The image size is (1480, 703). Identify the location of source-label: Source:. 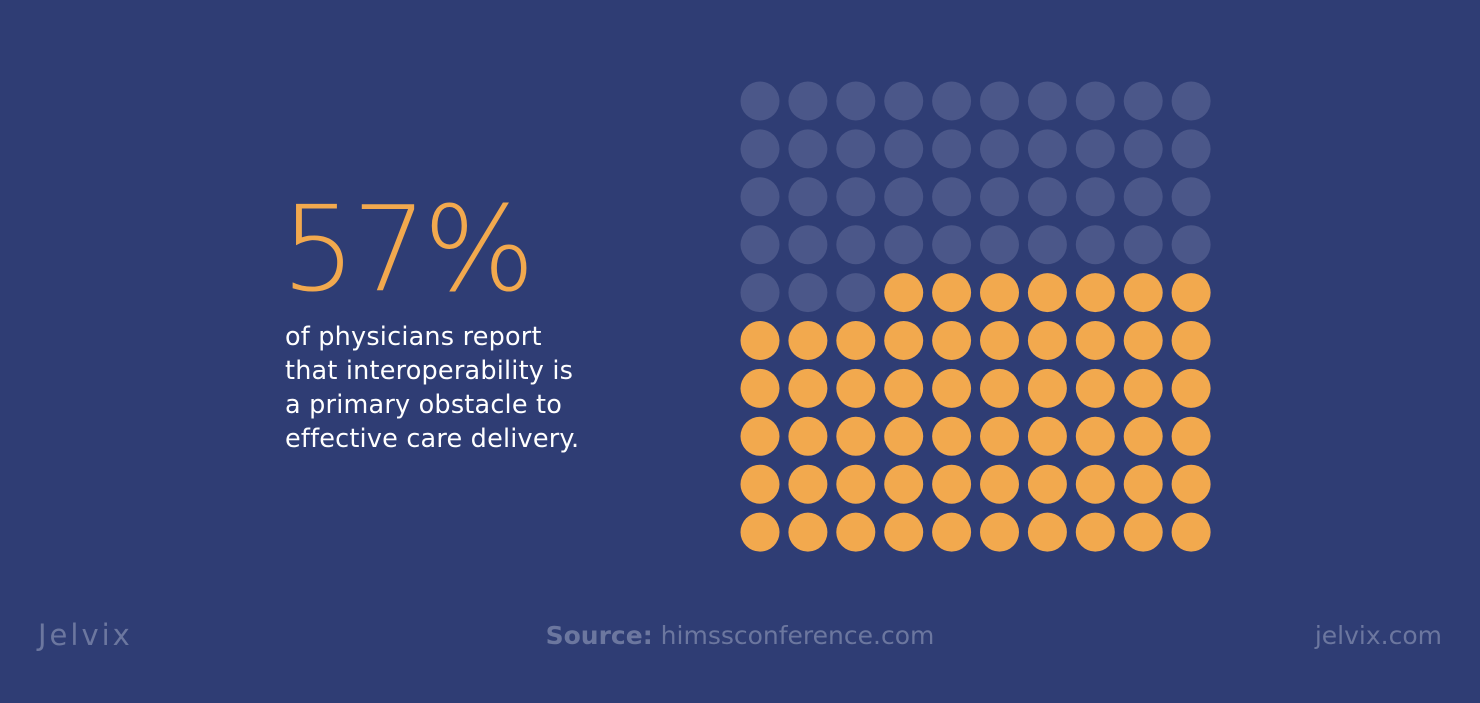
(599, 635).